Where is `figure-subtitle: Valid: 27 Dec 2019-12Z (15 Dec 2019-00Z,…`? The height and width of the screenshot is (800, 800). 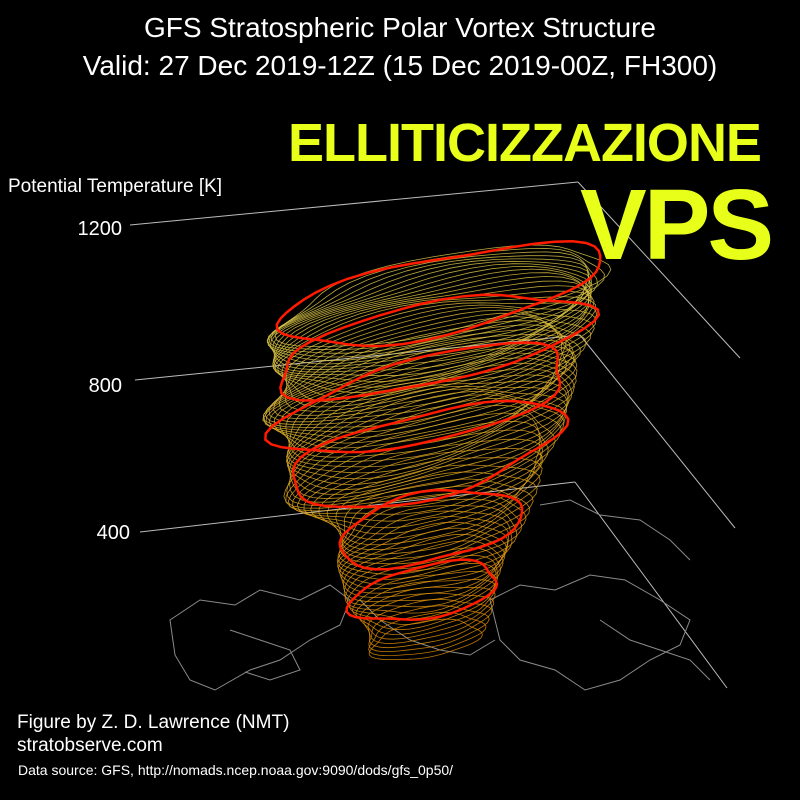
figure-subtitle: Valid: 27 Dec 2019-12Z (15 Dec 2019-00Z,… is located at coordinates (400, 65).